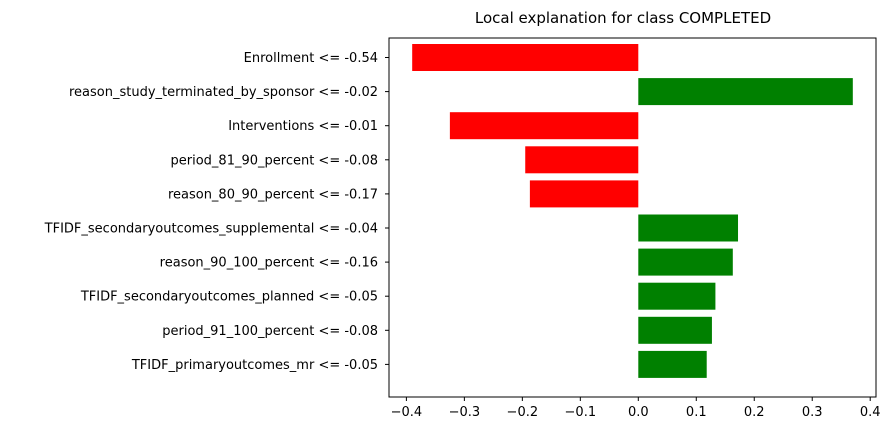 The width and height of the screenshot is (886, 435). What do you see at coordinates (407, 412) in the screenshot?
I see `x-tick-label-0: −0.4` at bounding box center [407, 412].